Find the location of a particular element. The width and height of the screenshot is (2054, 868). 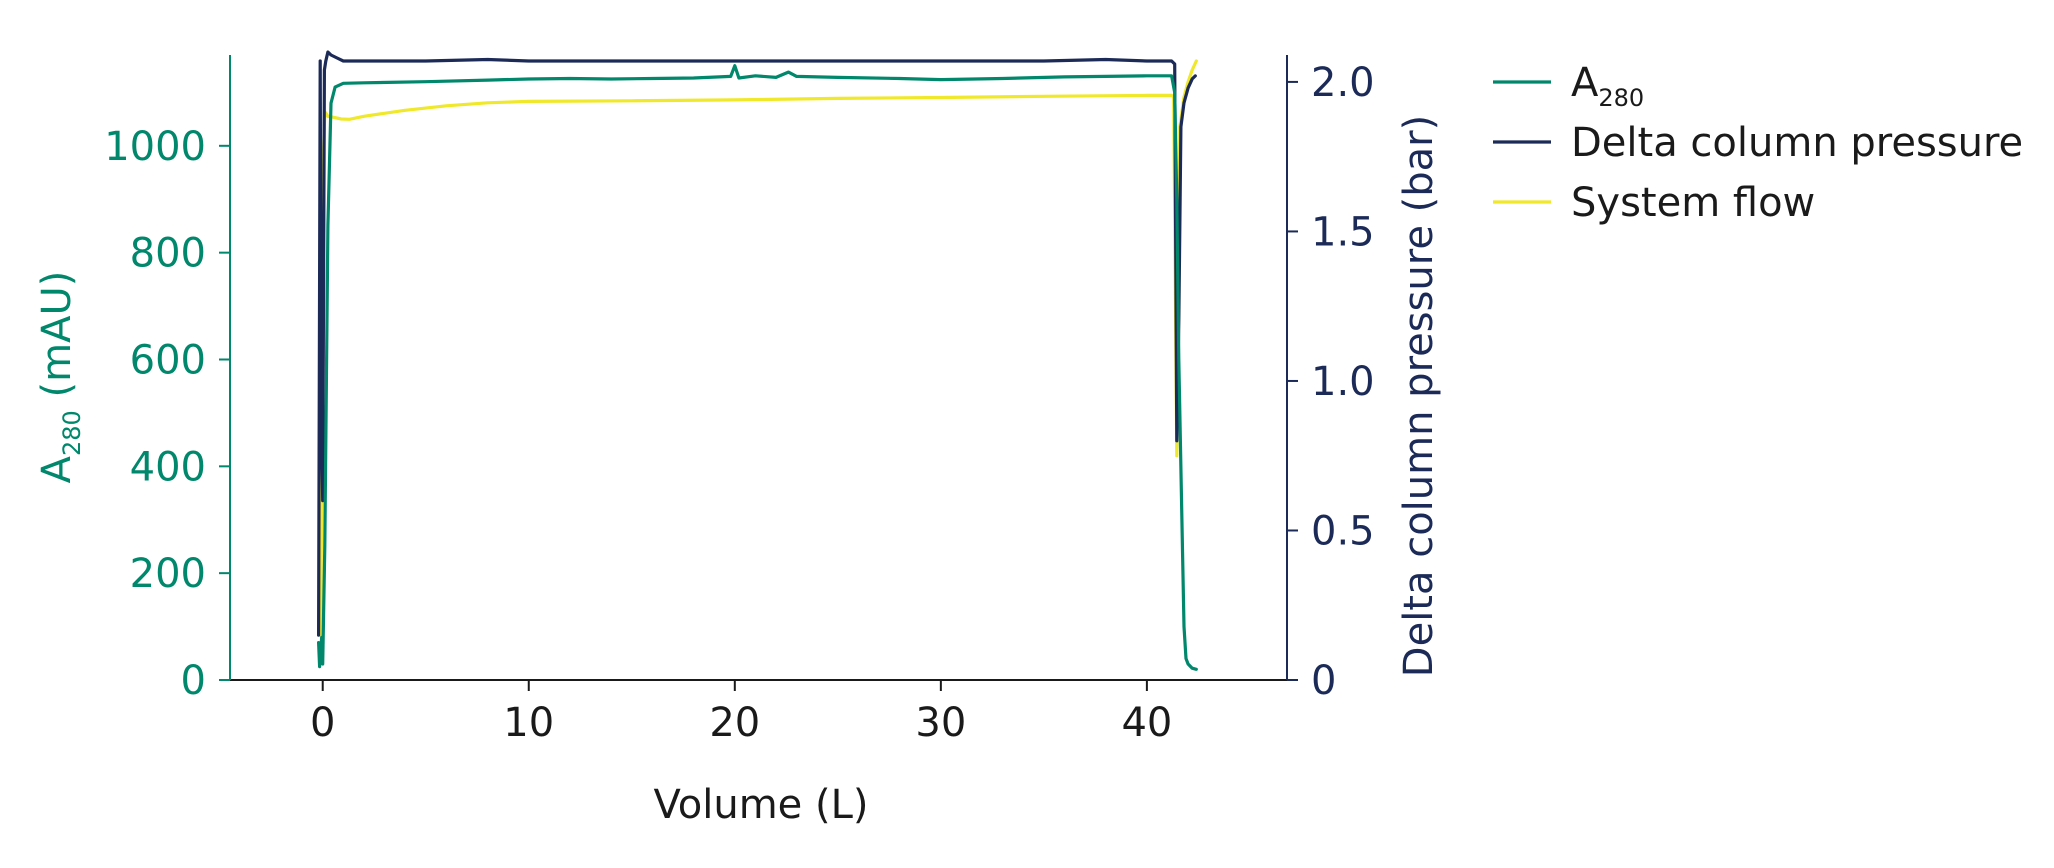

x-tick-label: 10 is located at coordinates (528, 723).